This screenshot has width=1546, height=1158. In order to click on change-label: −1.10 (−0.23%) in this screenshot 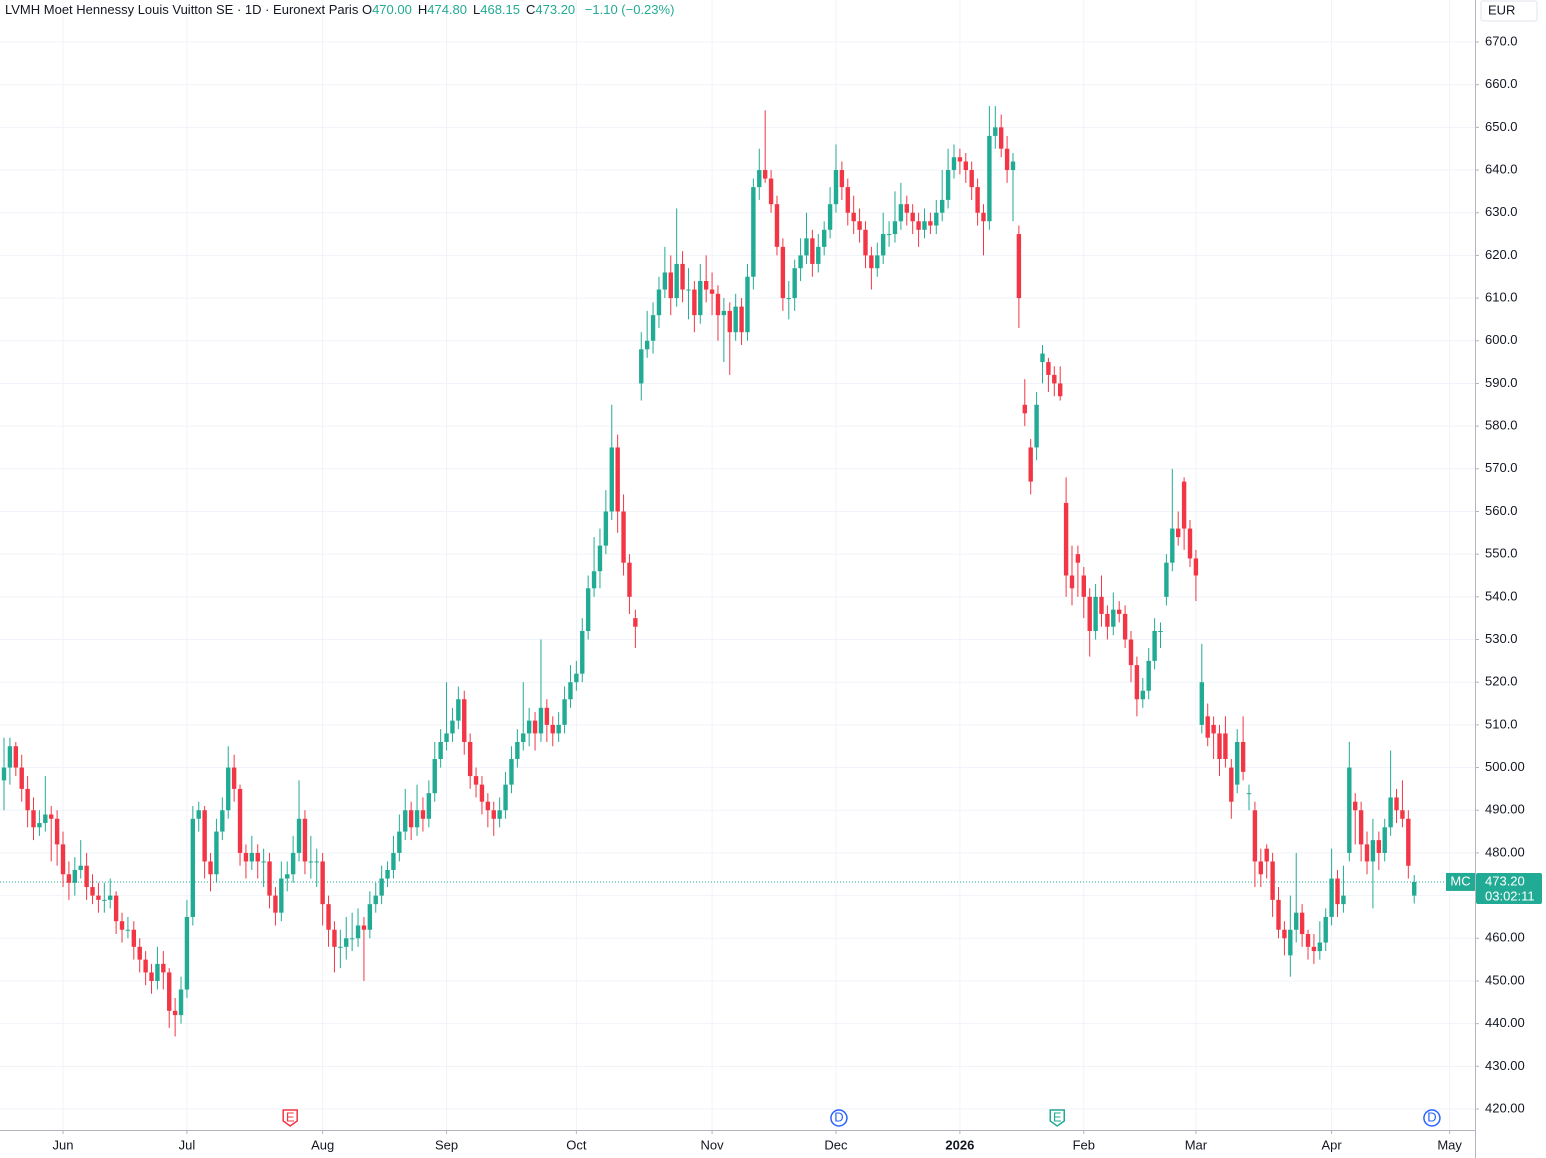, I will do `click(629, 9)`.